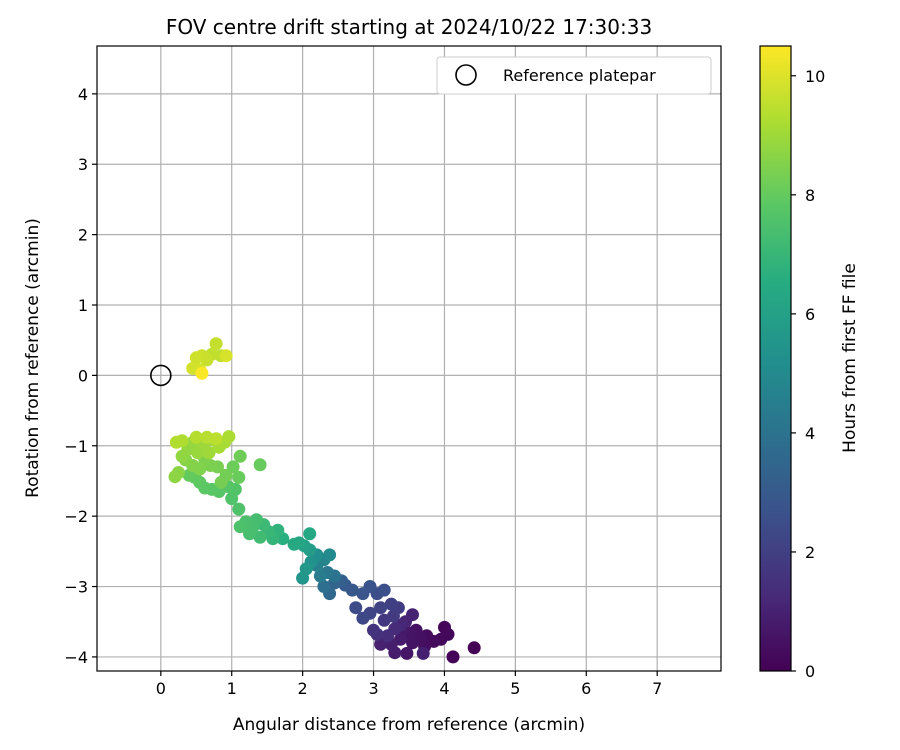  Describe the element at coordinates (76, 446) in the screenshot. I see `y-tick-label: −1` at that location.